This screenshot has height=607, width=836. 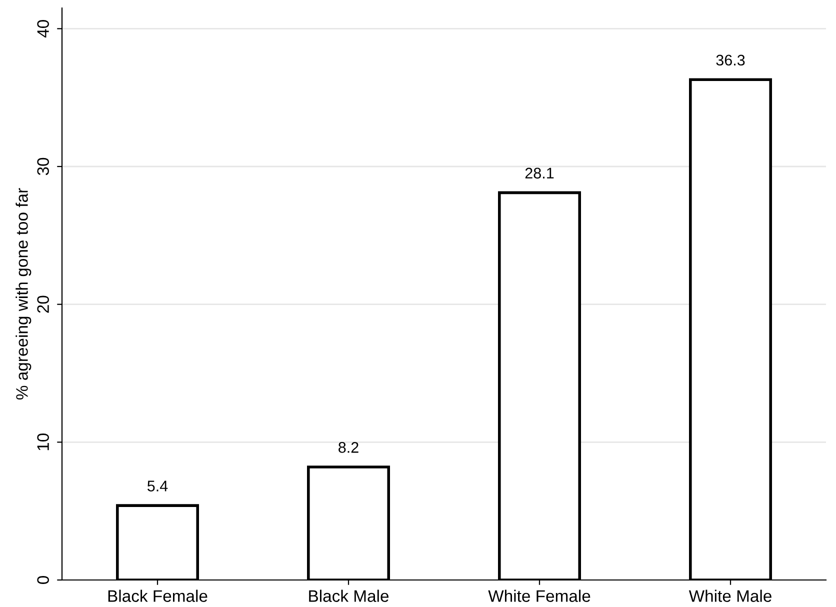 What do you see at coordinates (349, 596) in the screenshot?
I see `x-tick-label: Black Male` at bounding box center [349, 596].